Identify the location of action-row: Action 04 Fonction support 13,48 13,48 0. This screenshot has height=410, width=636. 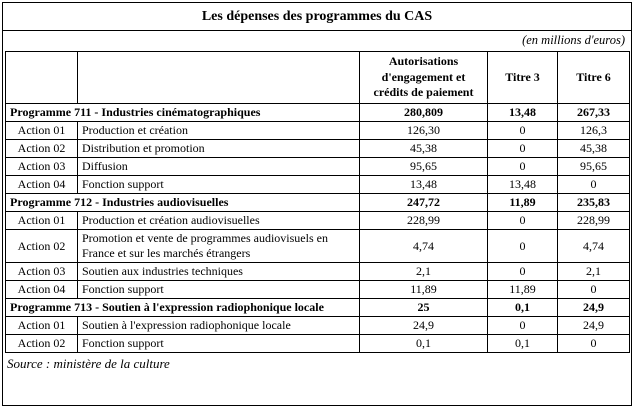
(317, 184).